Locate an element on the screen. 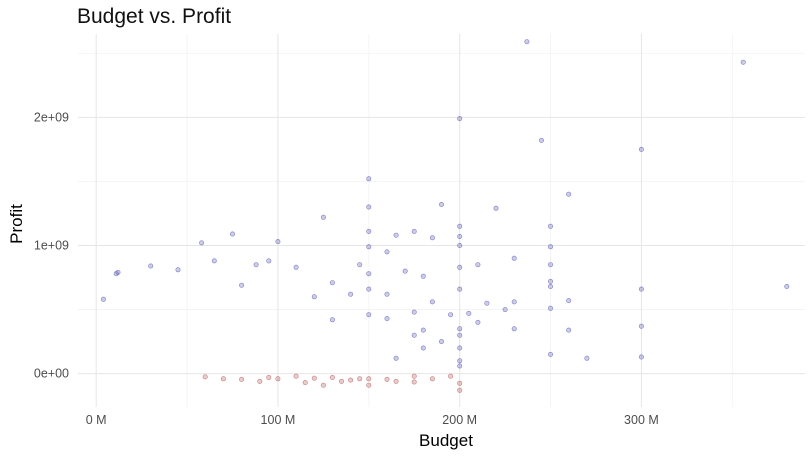  y-axis-ticks: 0e+00 1e+09 2e+09 is located at coordinates (51, 245).